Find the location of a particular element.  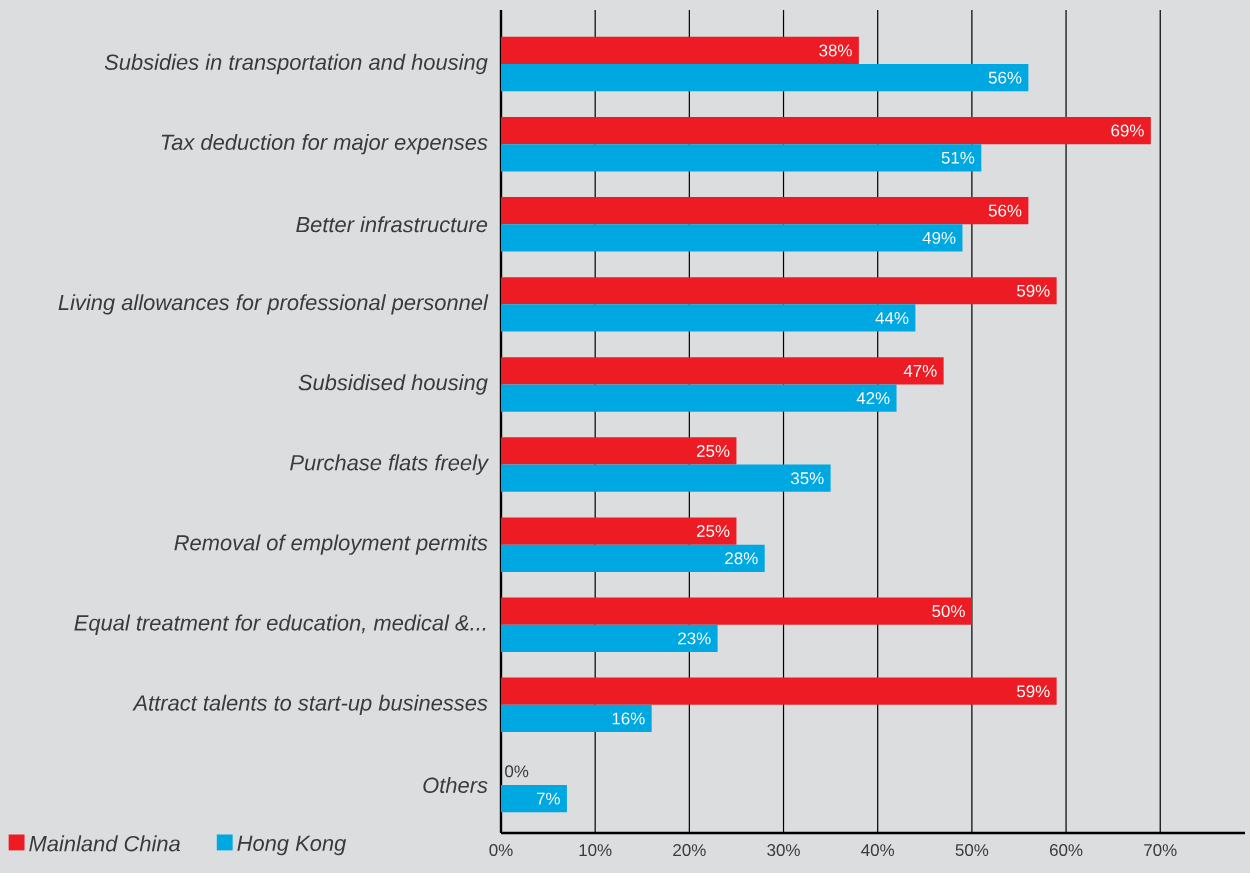

y-tick-label: Living allowances for professional personnel is located at coordinates (273, 304).